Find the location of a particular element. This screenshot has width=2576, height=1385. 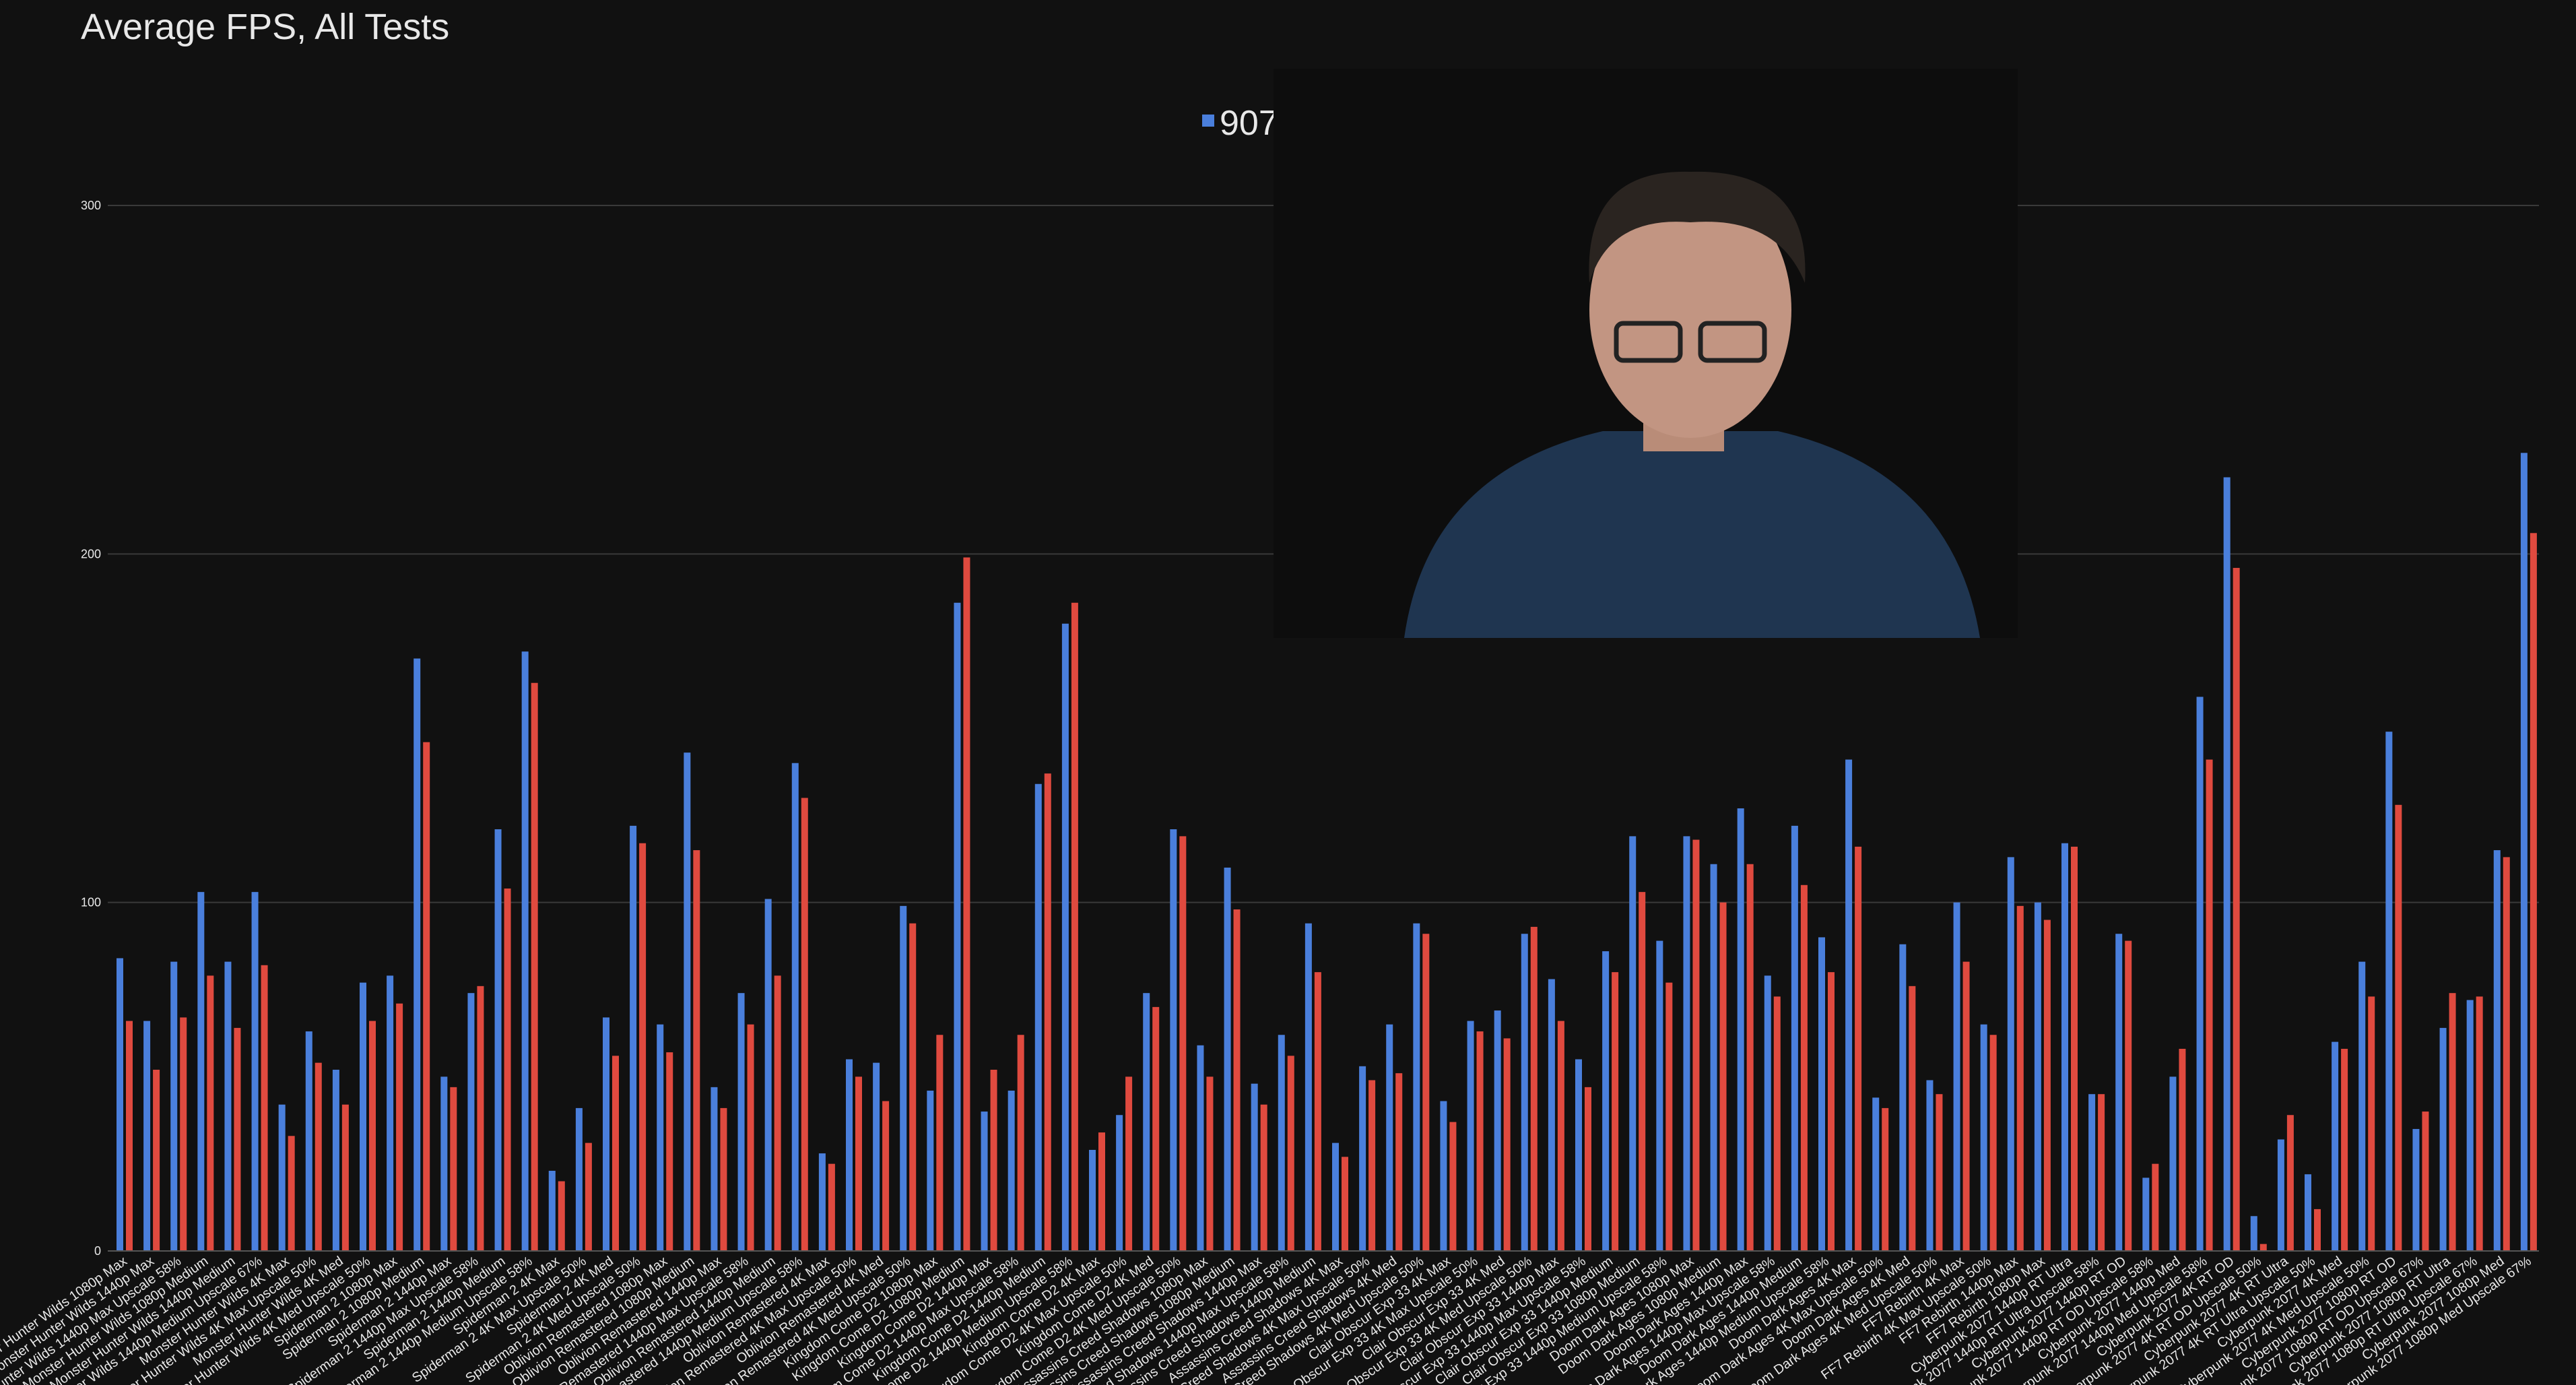

glasses-left is located at coordinates (1648, 342).